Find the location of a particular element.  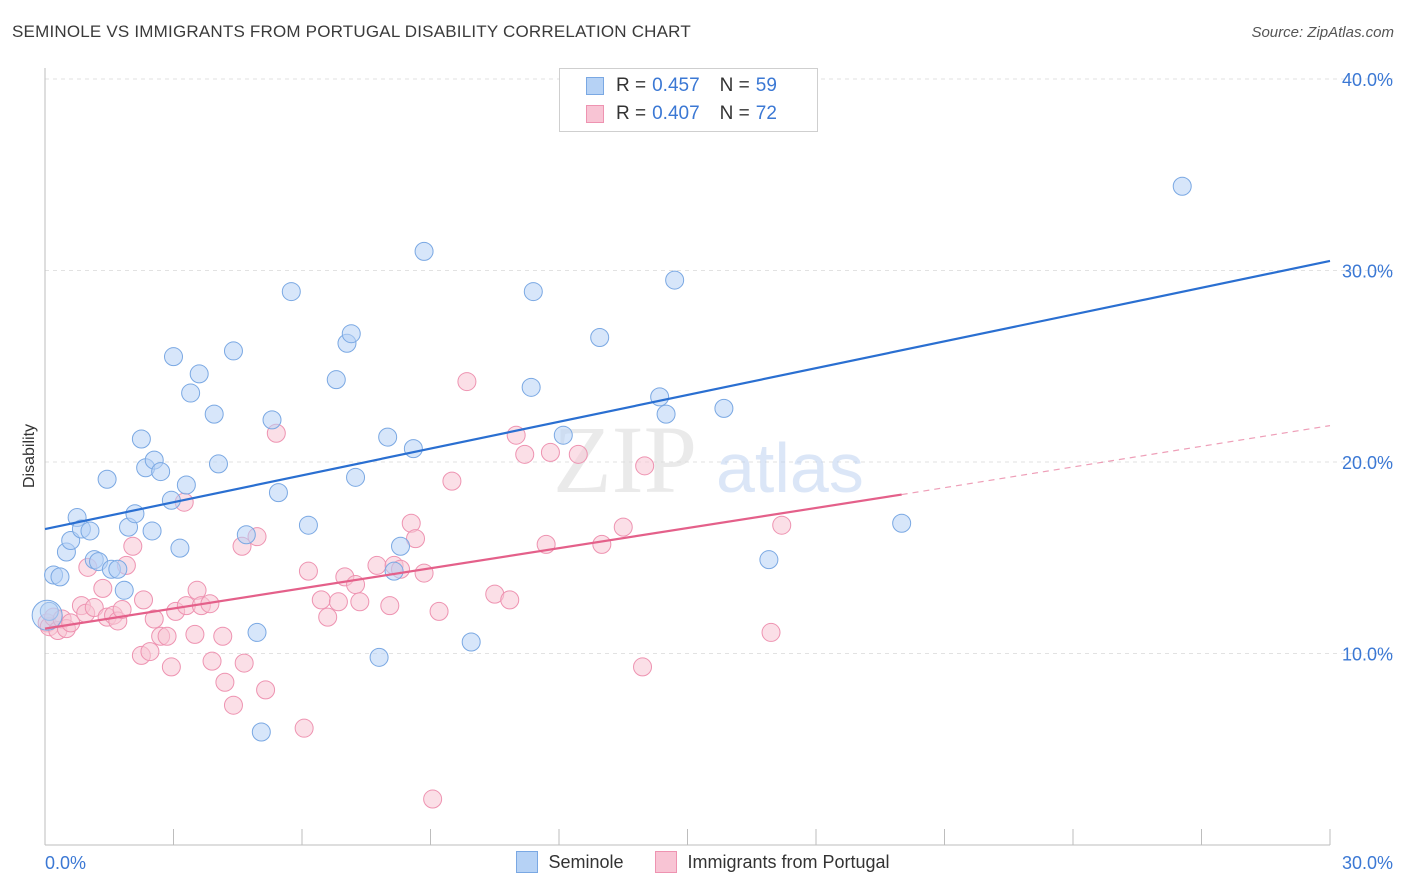

stats-legend-row-seminole: R = 0.457 N = 59 is located at coordinates (681, 86).